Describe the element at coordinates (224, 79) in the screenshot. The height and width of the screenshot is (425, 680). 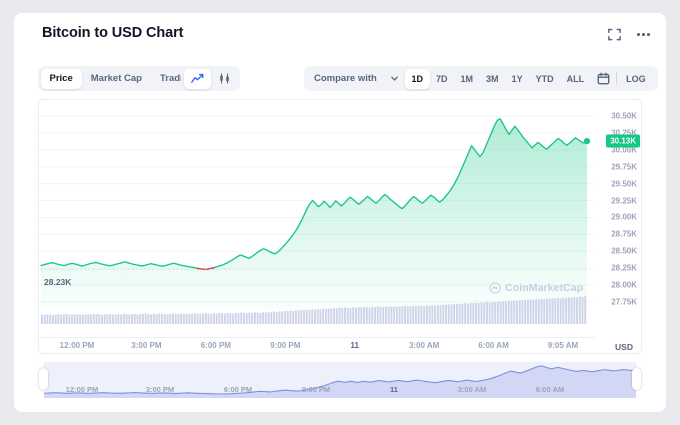
I see `candlestick-chart-toggle` at that location.